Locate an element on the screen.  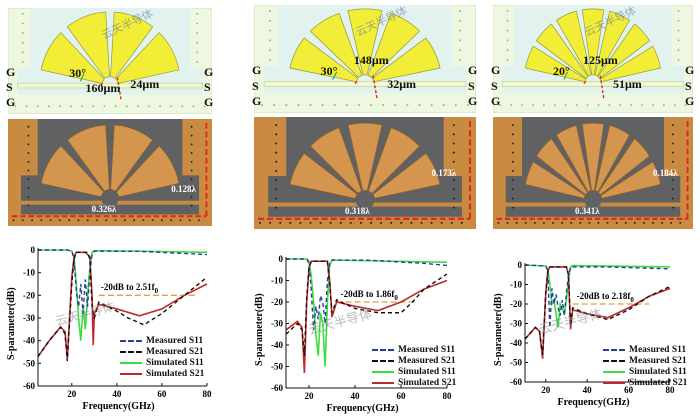
x-tick-label: 20 is located at coordinates (72, 394).